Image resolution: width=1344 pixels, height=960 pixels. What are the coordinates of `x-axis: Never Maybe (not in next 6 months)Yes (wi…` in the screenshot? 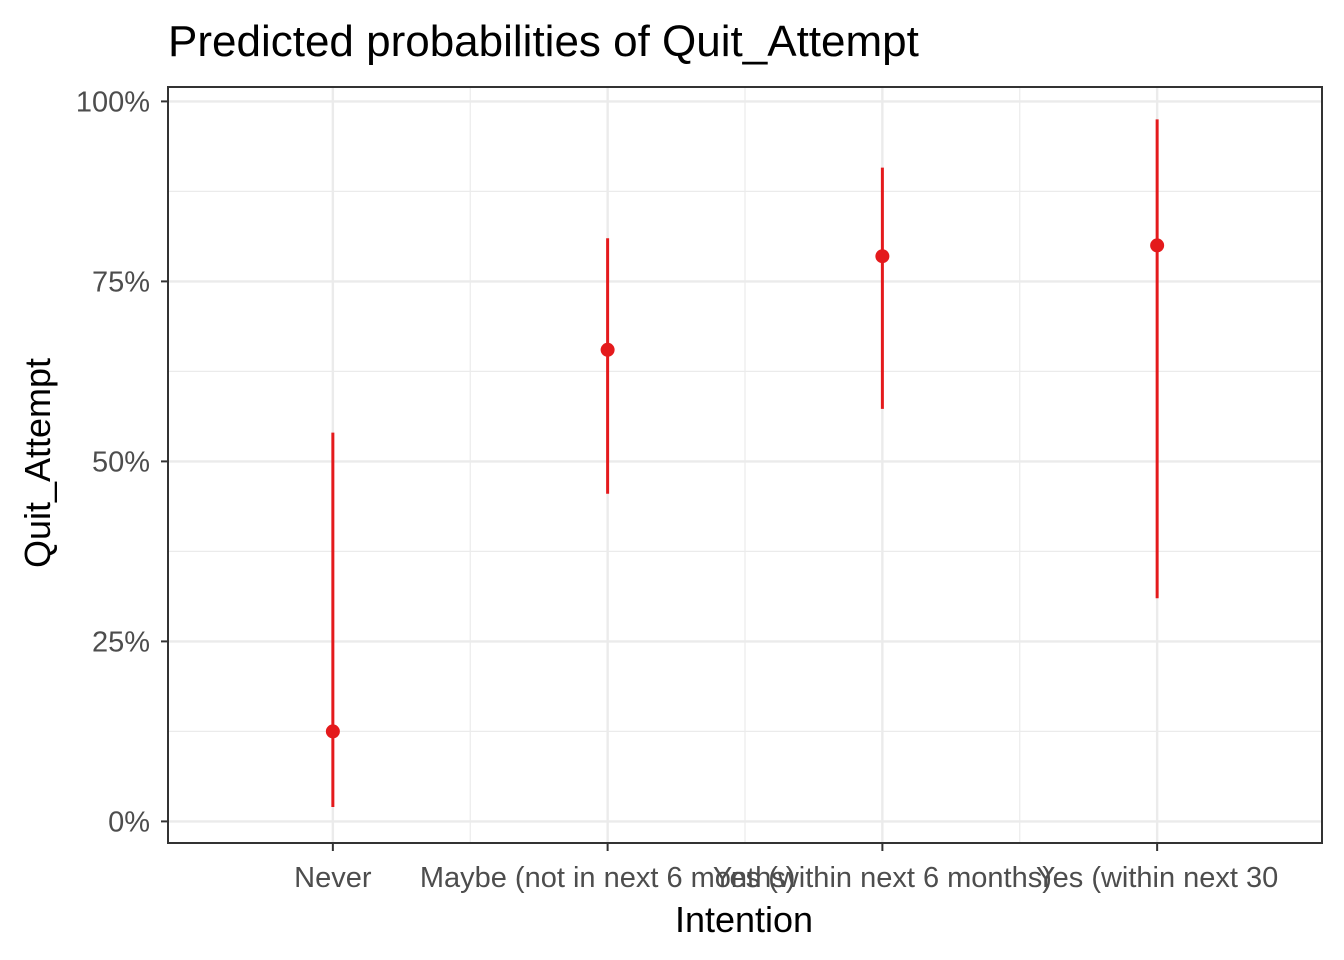 It's located at (786, 868).